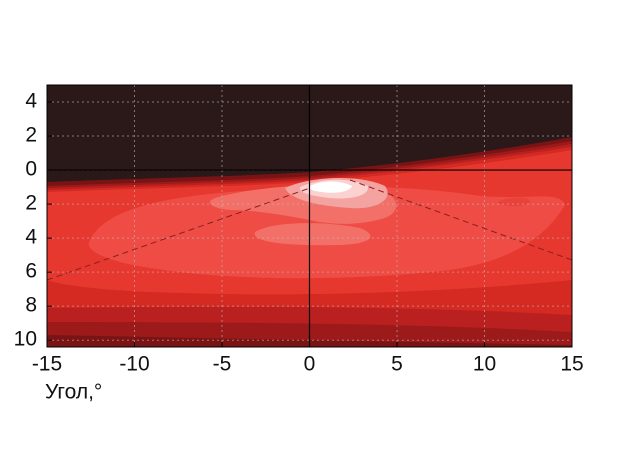 This screenshot has width=620, height=457. Describe the element at coordinates (178, 234) in the screenshot. I see `contour-line` at that location.